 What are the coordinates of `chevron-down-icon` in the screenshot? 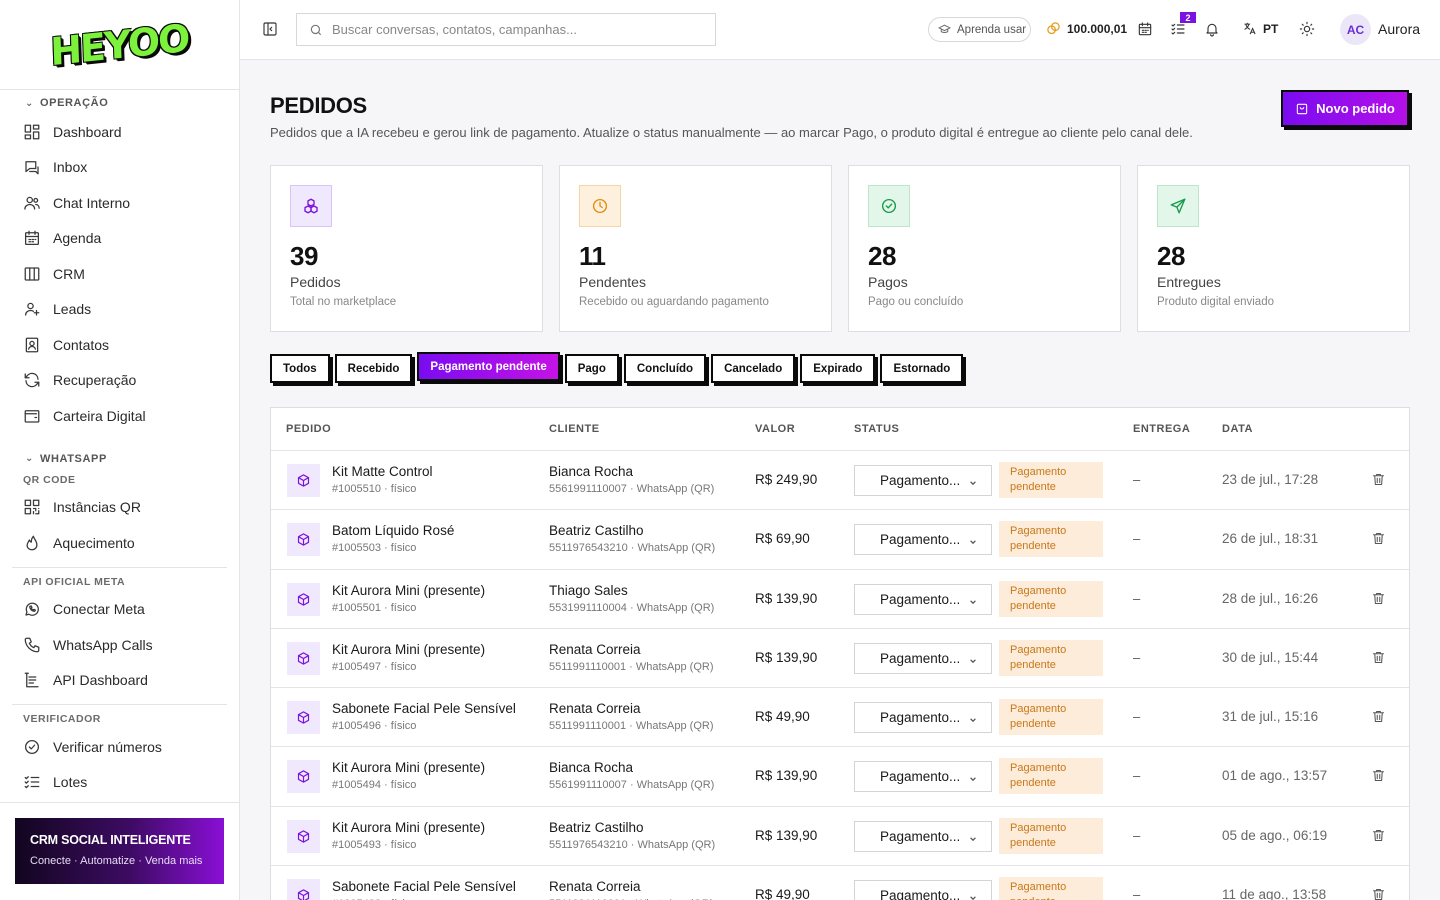 It's located at (973, 776).